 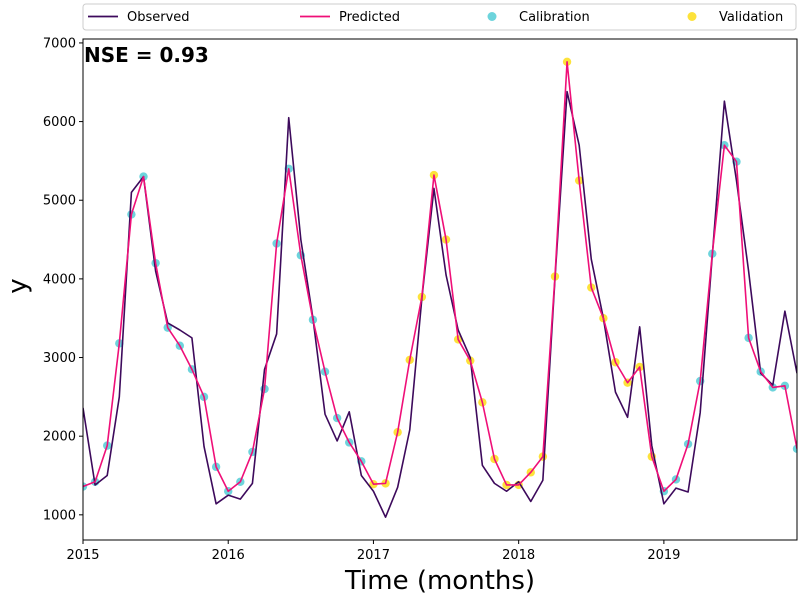 I want to click on legend: Observed Predicted Calibration Validation, so click(x=439, y=17).